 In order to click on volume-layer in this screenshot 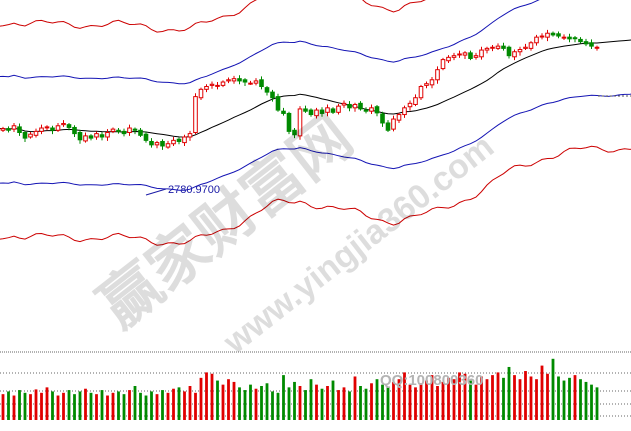, I will do `click(300, 389)`.